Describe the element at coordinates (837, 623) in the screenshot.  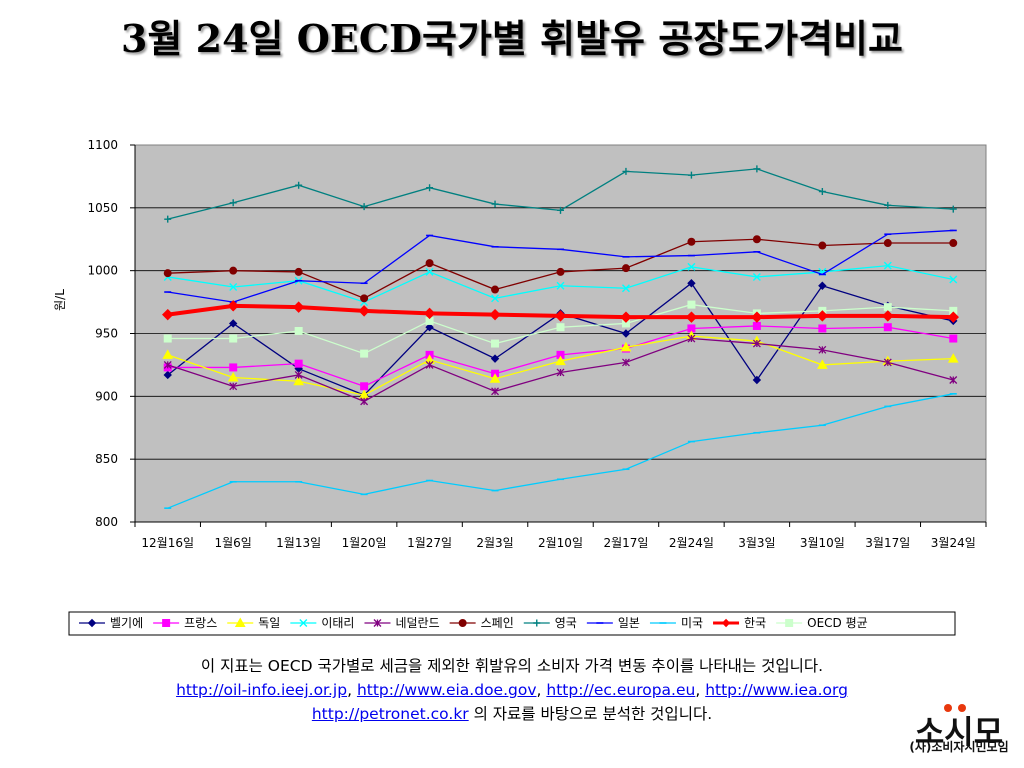
I see `legend-label: OECD 평균` at that location.